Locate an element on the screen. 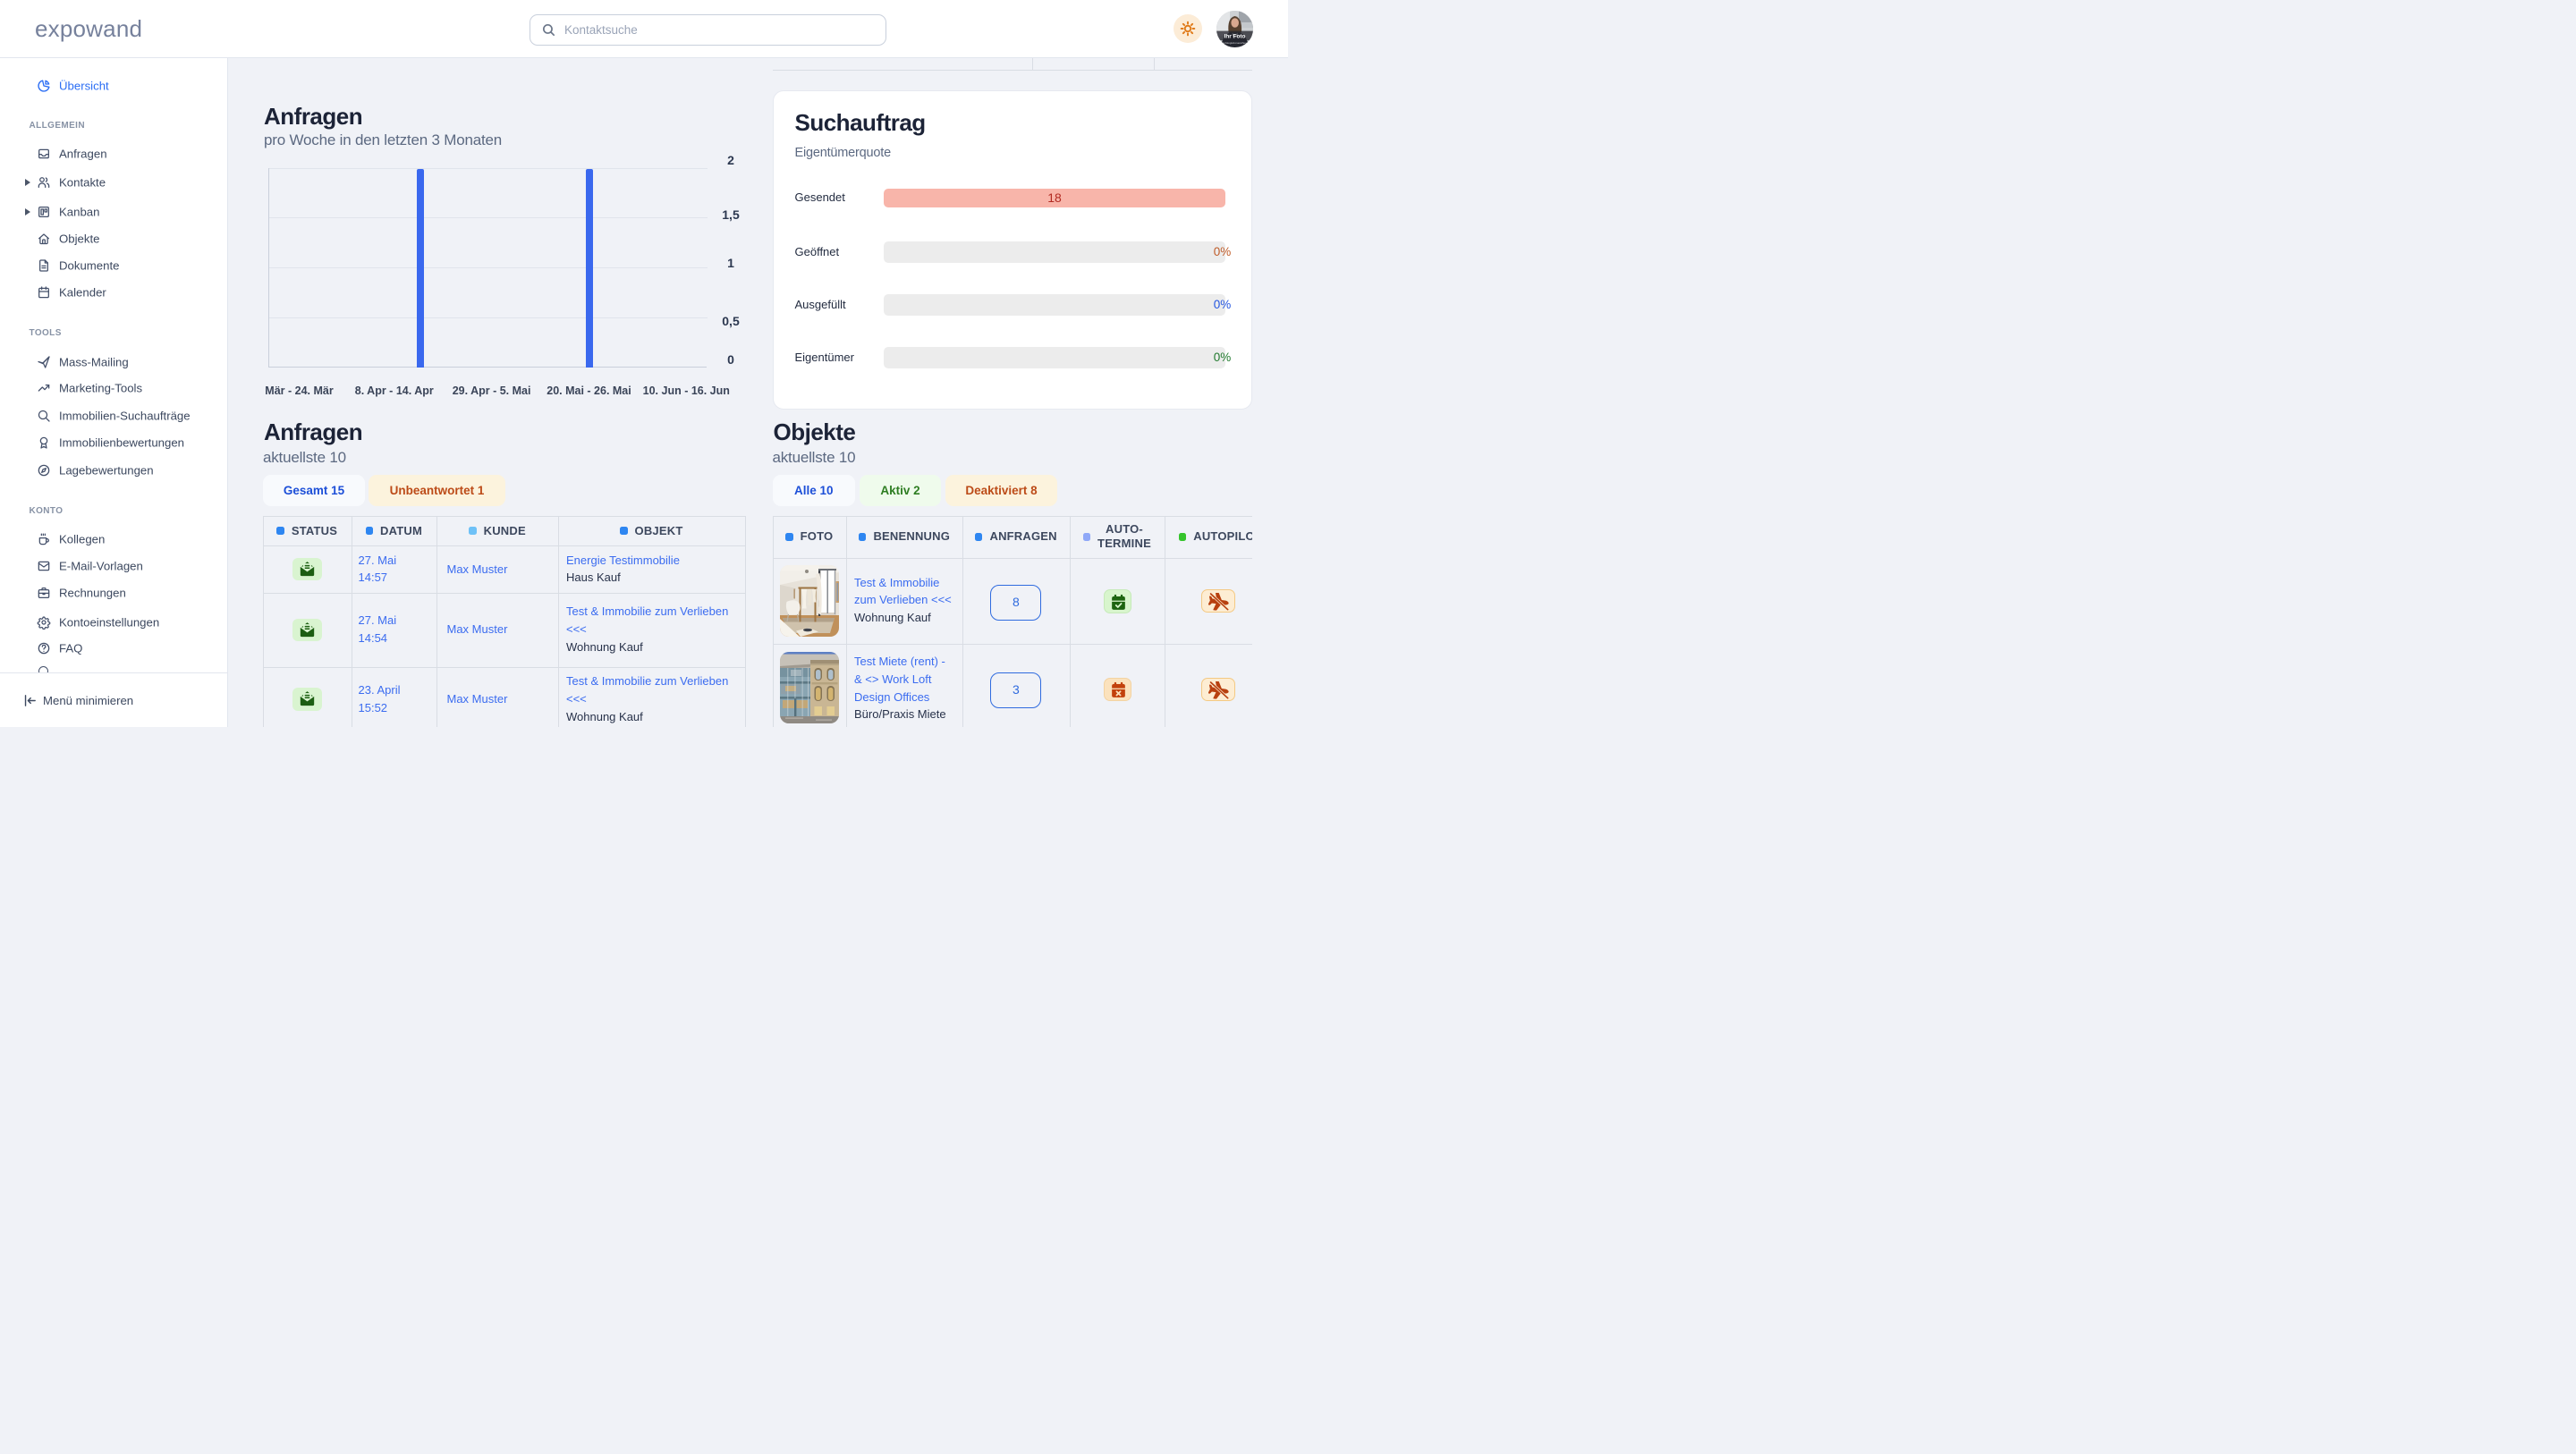 The image size is (2576, 1454). svg-text: Ihr Foto is located at coordinates (1235, 36).